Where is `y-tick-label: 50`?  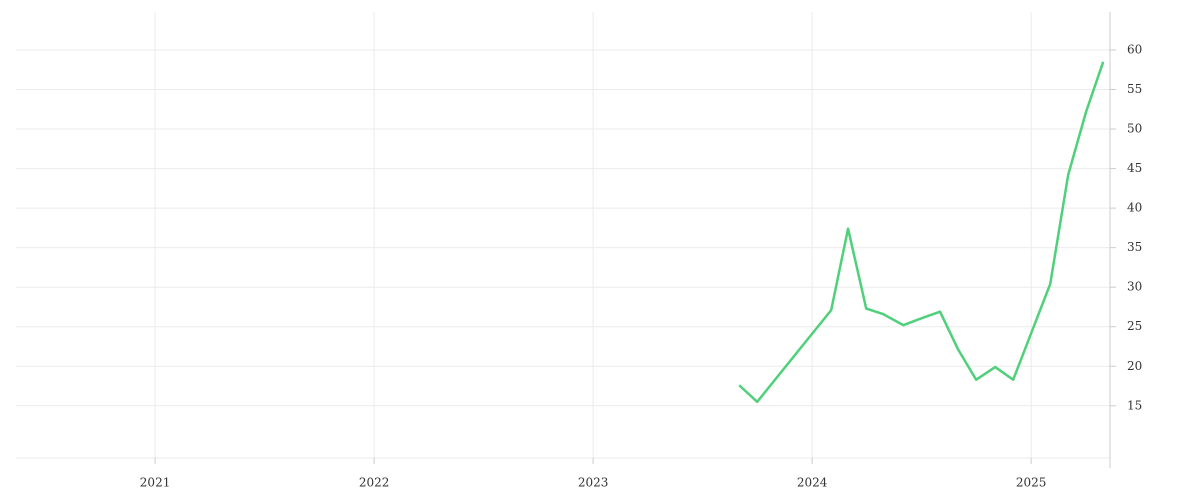 y-tick-label: 50 is located at coordinates (1134, 129).